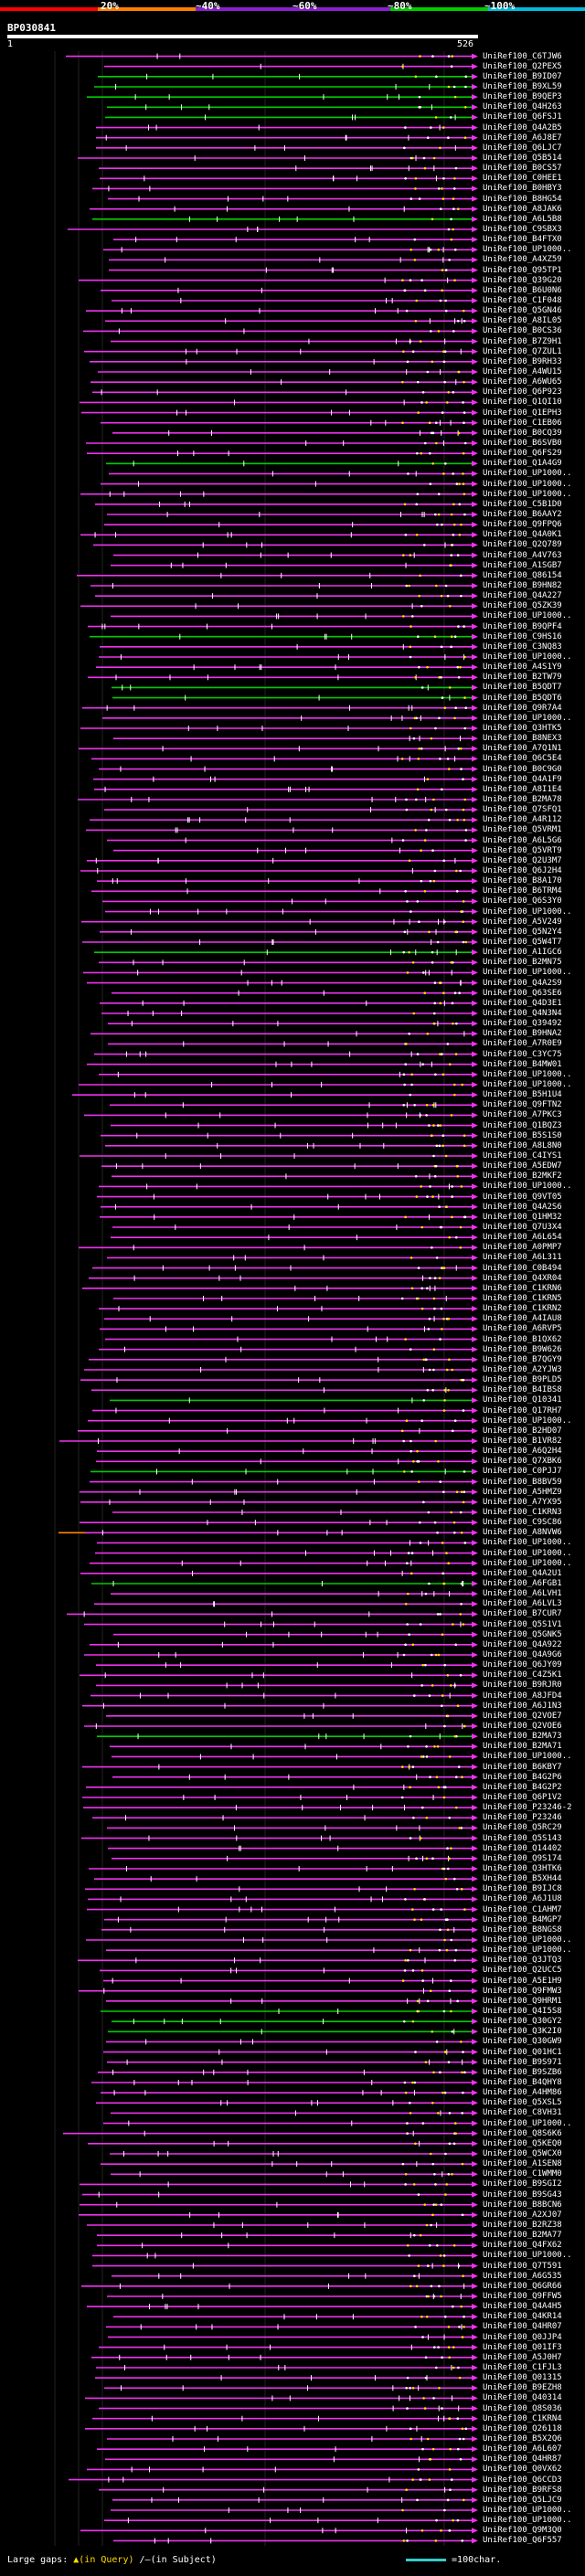 The image size is (585, 2576). I want to click on hit-label: UniRef100_A4XZ59, so click(522, 260).